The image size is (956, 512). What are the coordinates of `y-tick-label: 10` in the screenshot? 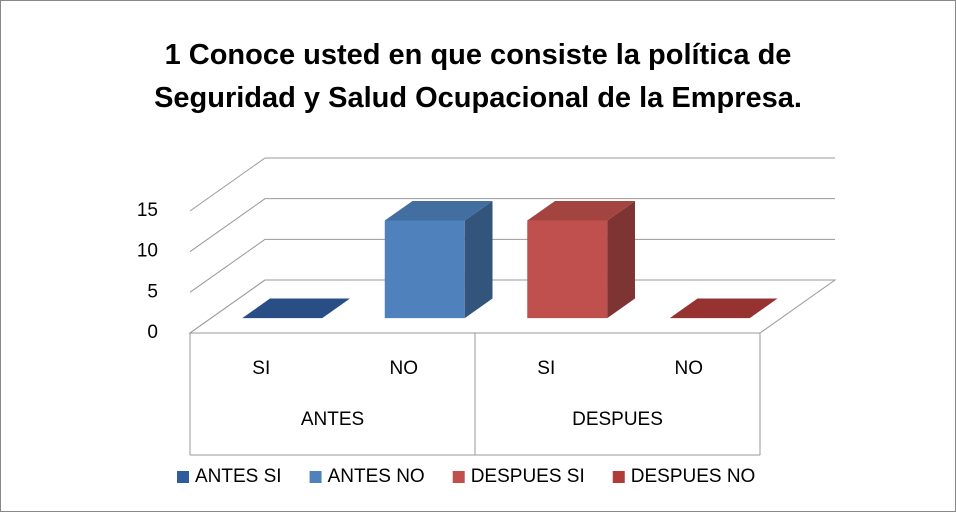 It's located at (147, 251).